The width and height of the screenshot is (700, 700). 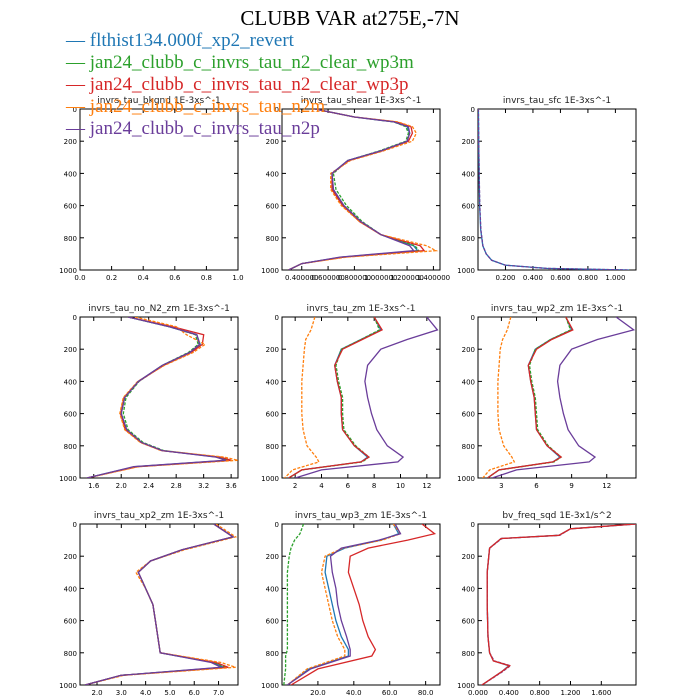 I want to click on x-tick-label: 7.0, so click(x=218, y=693).